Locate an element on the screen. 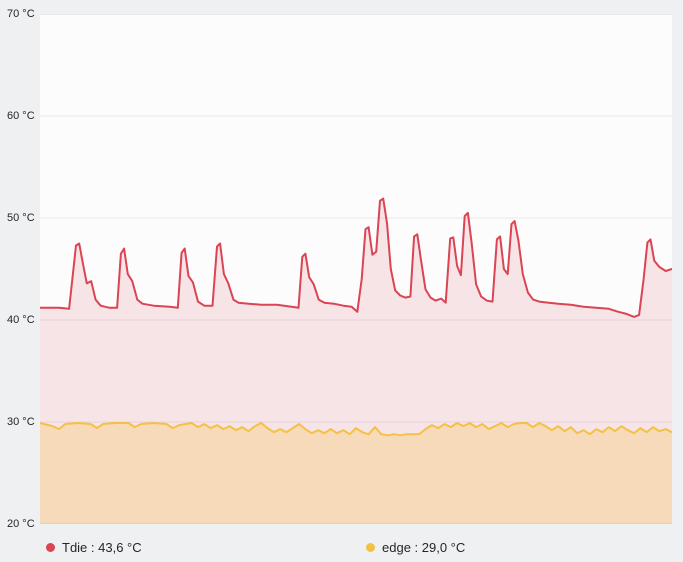 This screenshot has height=562, width=683. legend-item-tdie: Tdie : 43,6 °C is located at coordinates (94, 547).